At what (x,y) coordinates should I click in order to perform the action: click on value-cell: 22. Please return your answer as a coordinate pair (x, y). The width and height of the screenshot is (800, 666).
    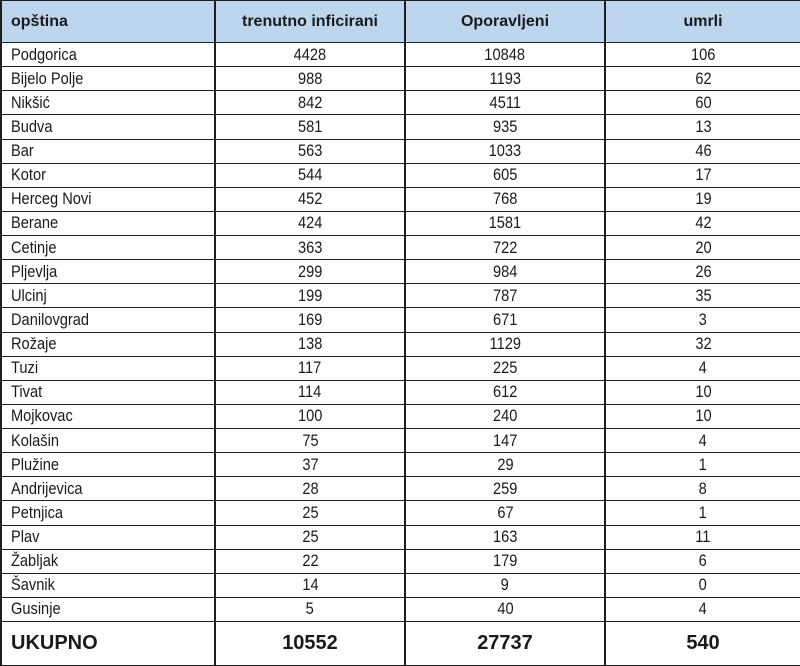
    Looking at the image, I should click on (310, 561).